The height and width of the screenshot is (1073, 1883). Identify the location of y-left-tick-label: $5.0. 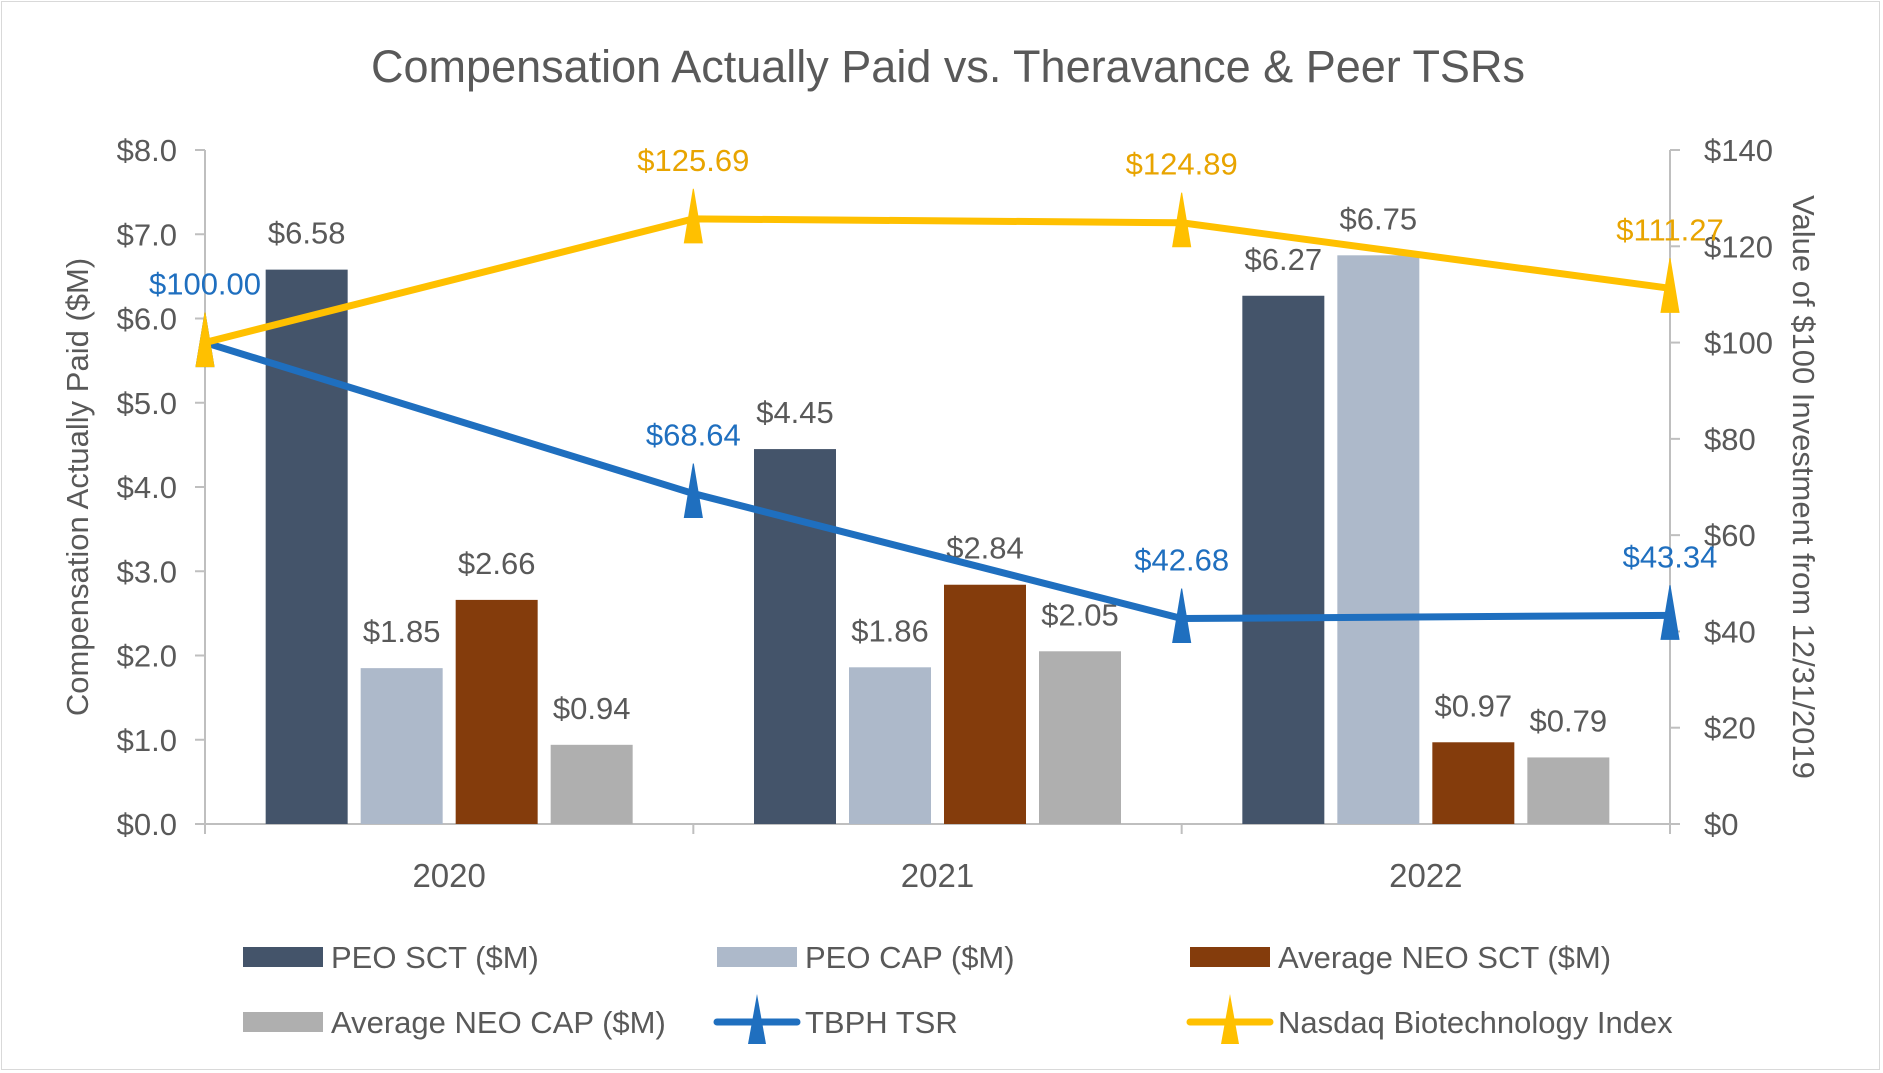
(147, 403).